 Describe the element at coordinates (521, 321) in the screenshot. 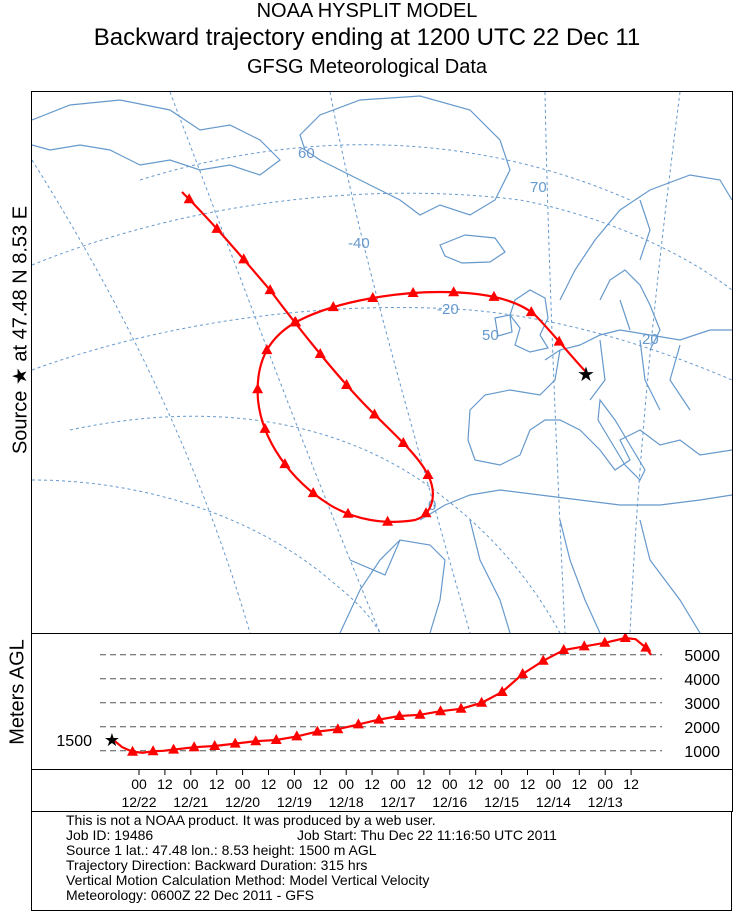

I see `british-isles-coast` at that location.